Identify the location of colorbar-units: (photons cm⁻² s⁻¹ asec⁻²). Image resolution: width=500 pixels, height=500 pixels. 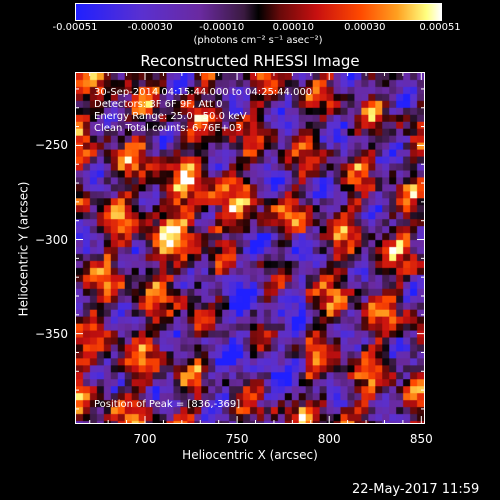
(258, 40).